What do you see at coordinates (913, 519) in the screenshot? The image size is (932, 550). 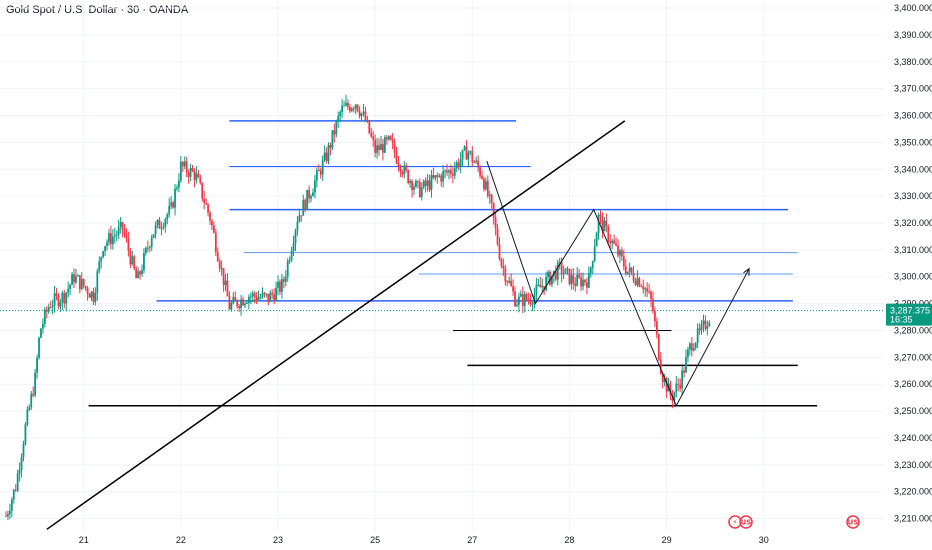 I see `price-tick-label: 3,210.000` at bounding box center [913, 519].